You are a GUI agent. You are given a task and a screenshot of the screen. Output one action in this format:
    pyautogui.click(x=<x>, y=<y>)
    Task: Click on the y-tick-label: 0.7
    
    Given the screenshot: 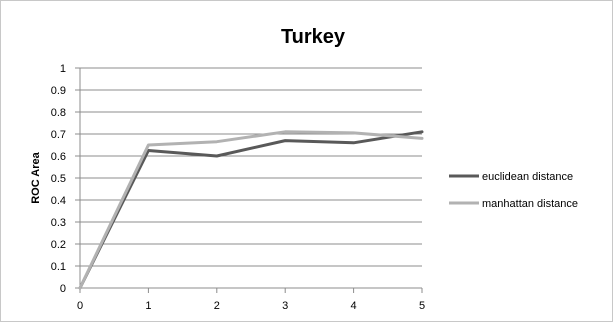 What is the action you would take?
    pyautogui.click(x=58, y=135)
    